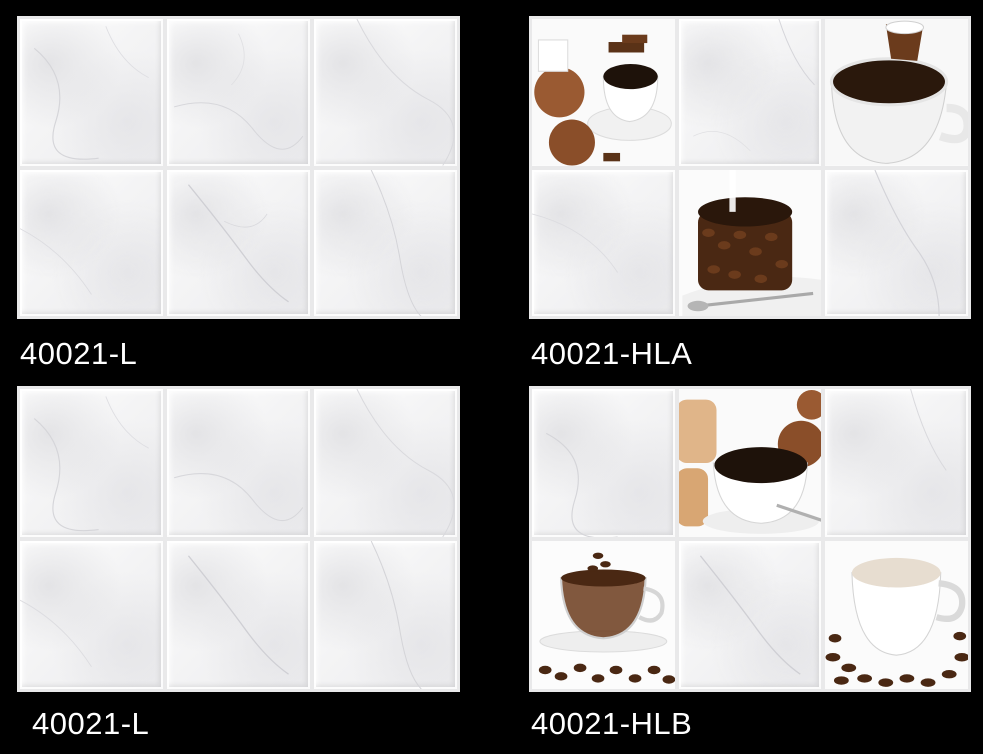 Image resolution: width=983 pixels, height=754 pixels. I want to click on coffee-cup-spoon-icon, so click(896, 92).